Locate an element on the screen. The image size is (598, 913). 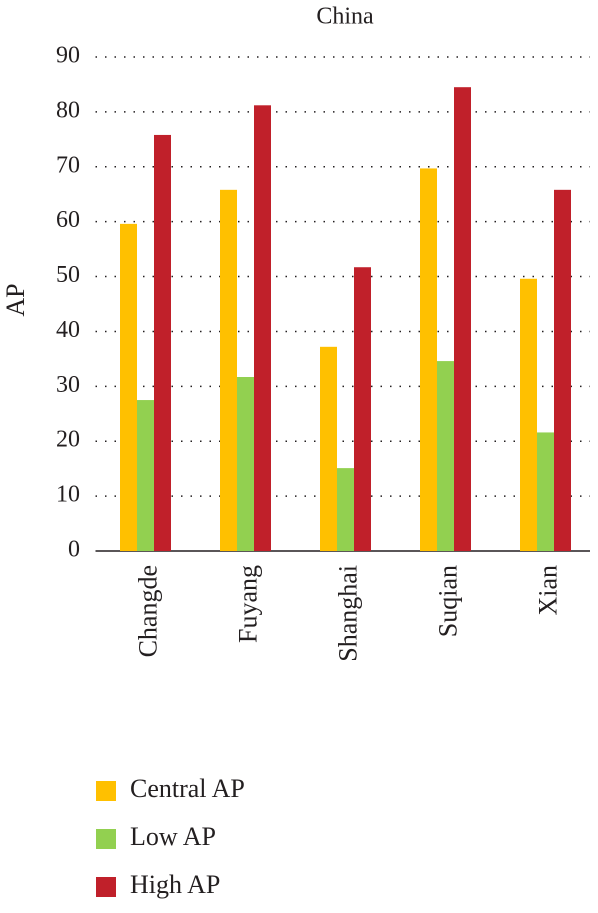
legend-label: Central AP is located at coordinates (187, 788).